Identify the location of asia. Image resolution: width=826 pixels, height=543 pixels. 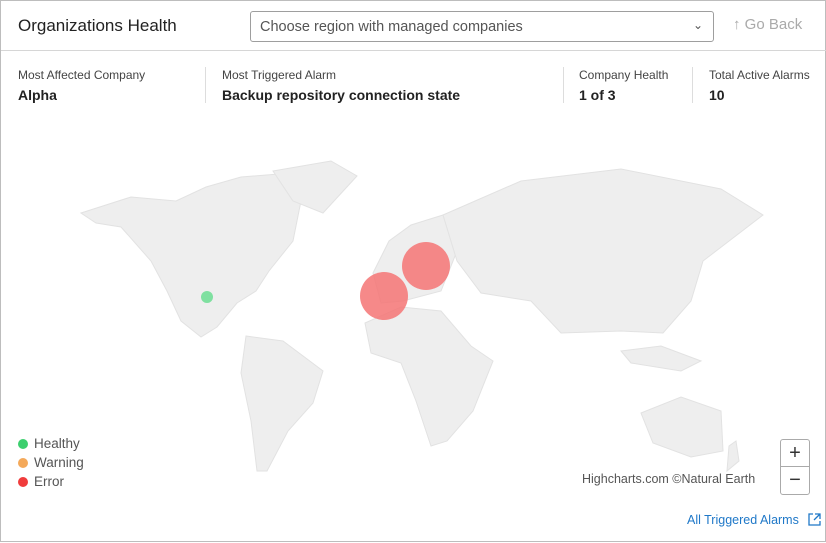
(603, 251).